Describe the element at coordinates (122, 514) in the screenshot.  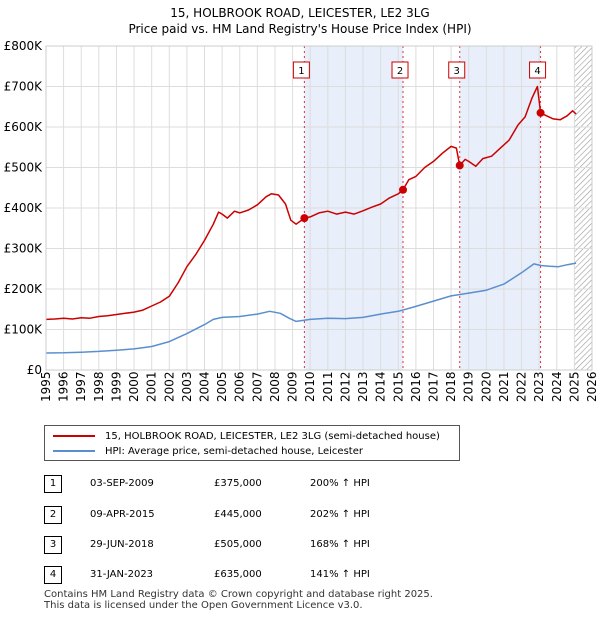
I see `transaction-date: 09-APR-2015` at that location.